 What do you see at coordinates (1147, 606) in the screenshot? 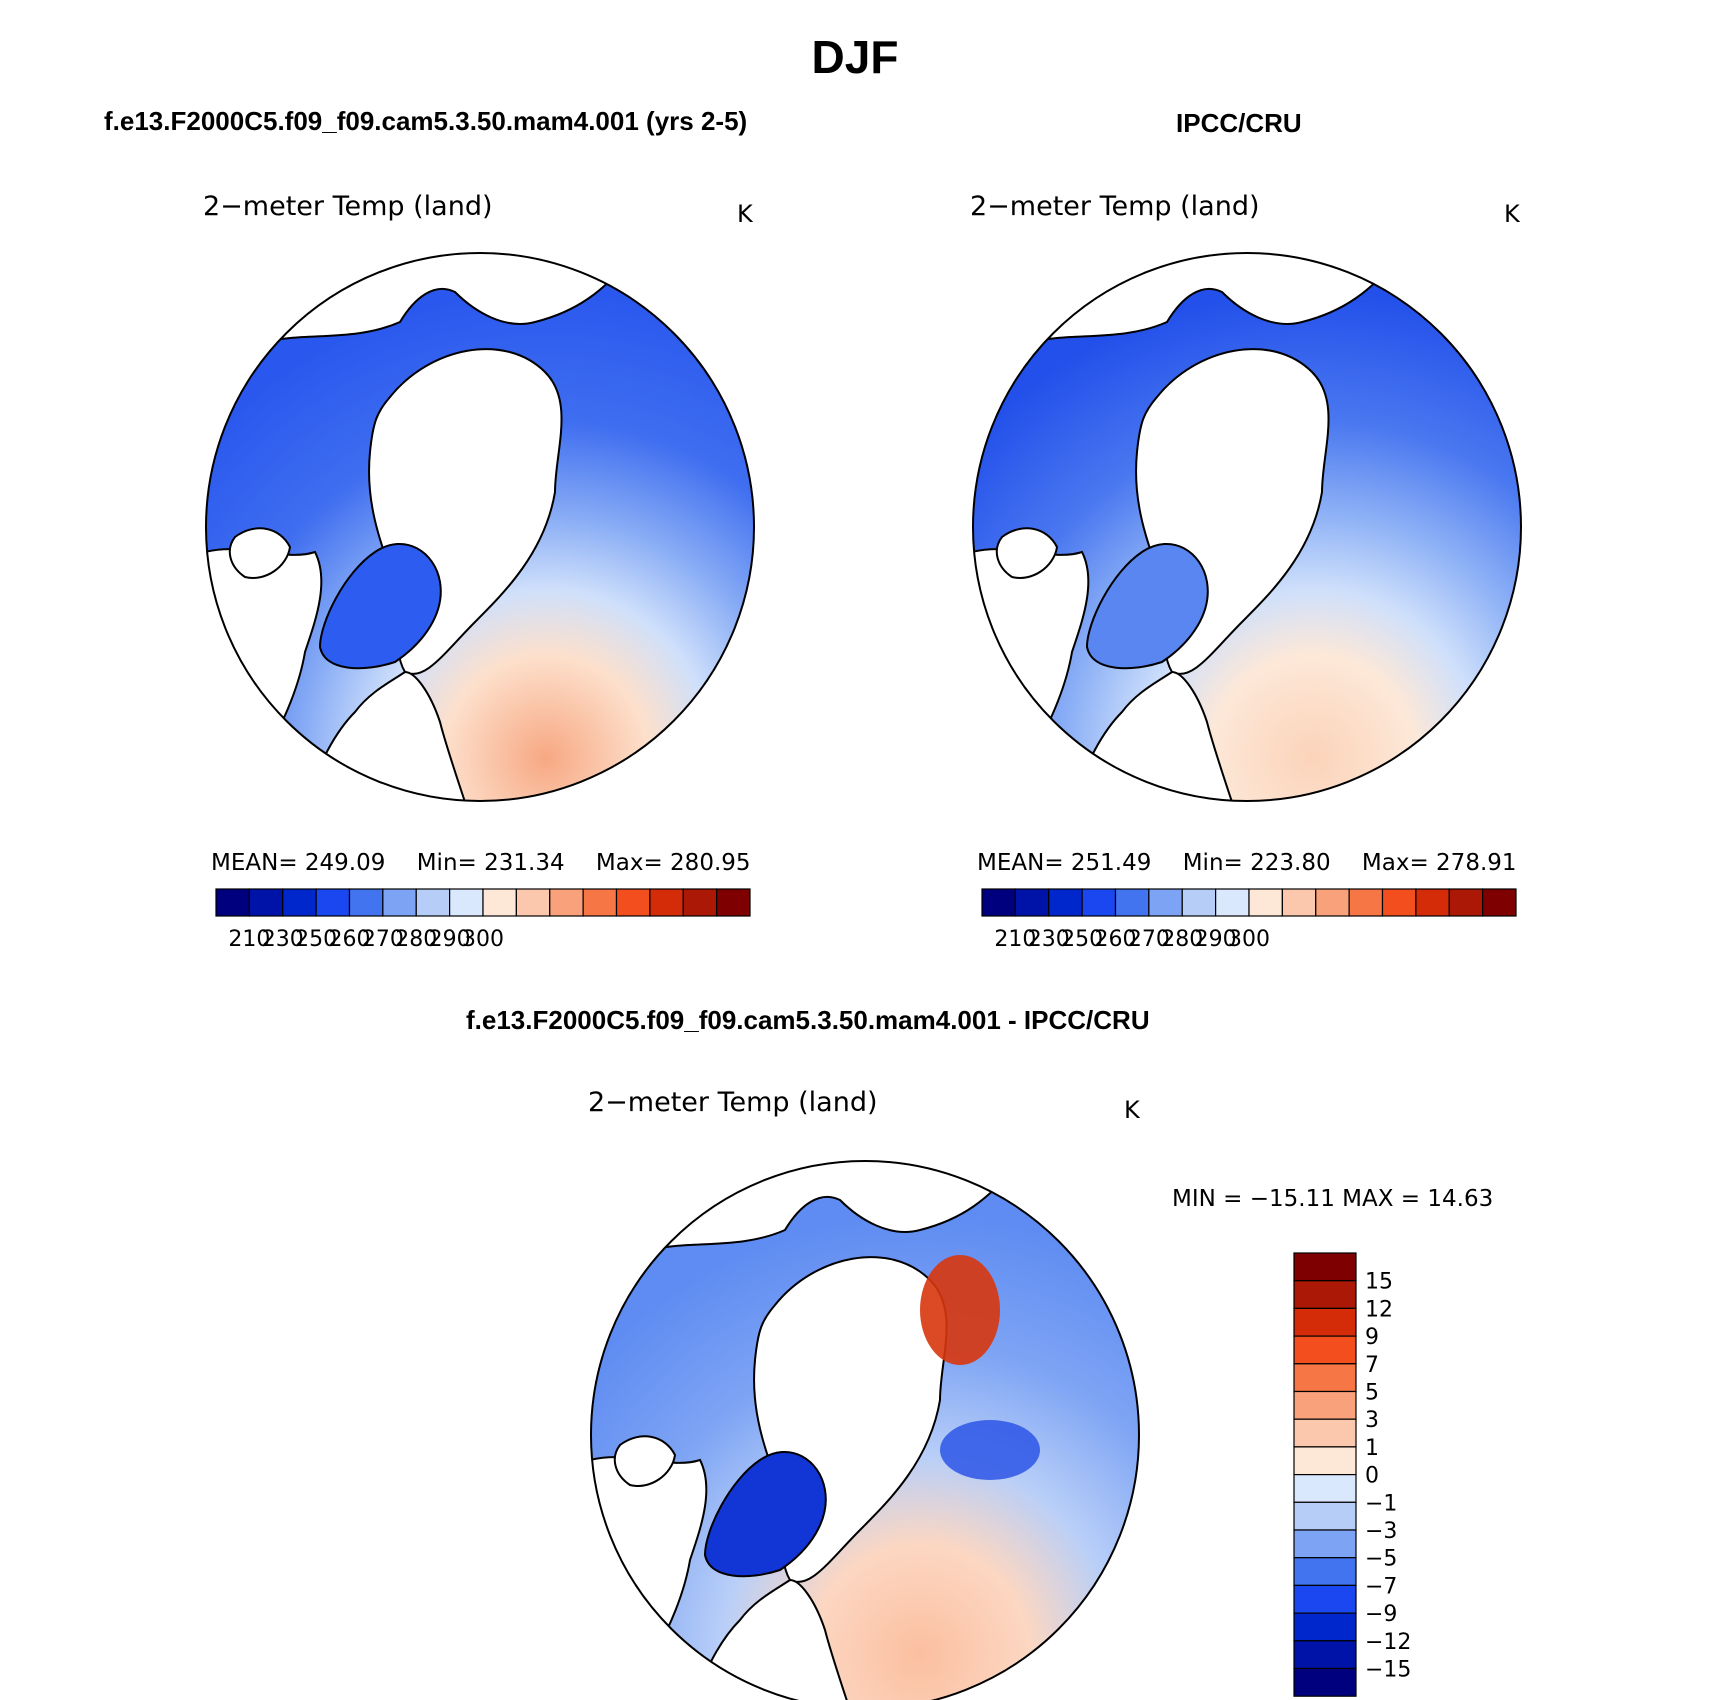
I see `panel2-greenland` at bounding box center [1147, 606].